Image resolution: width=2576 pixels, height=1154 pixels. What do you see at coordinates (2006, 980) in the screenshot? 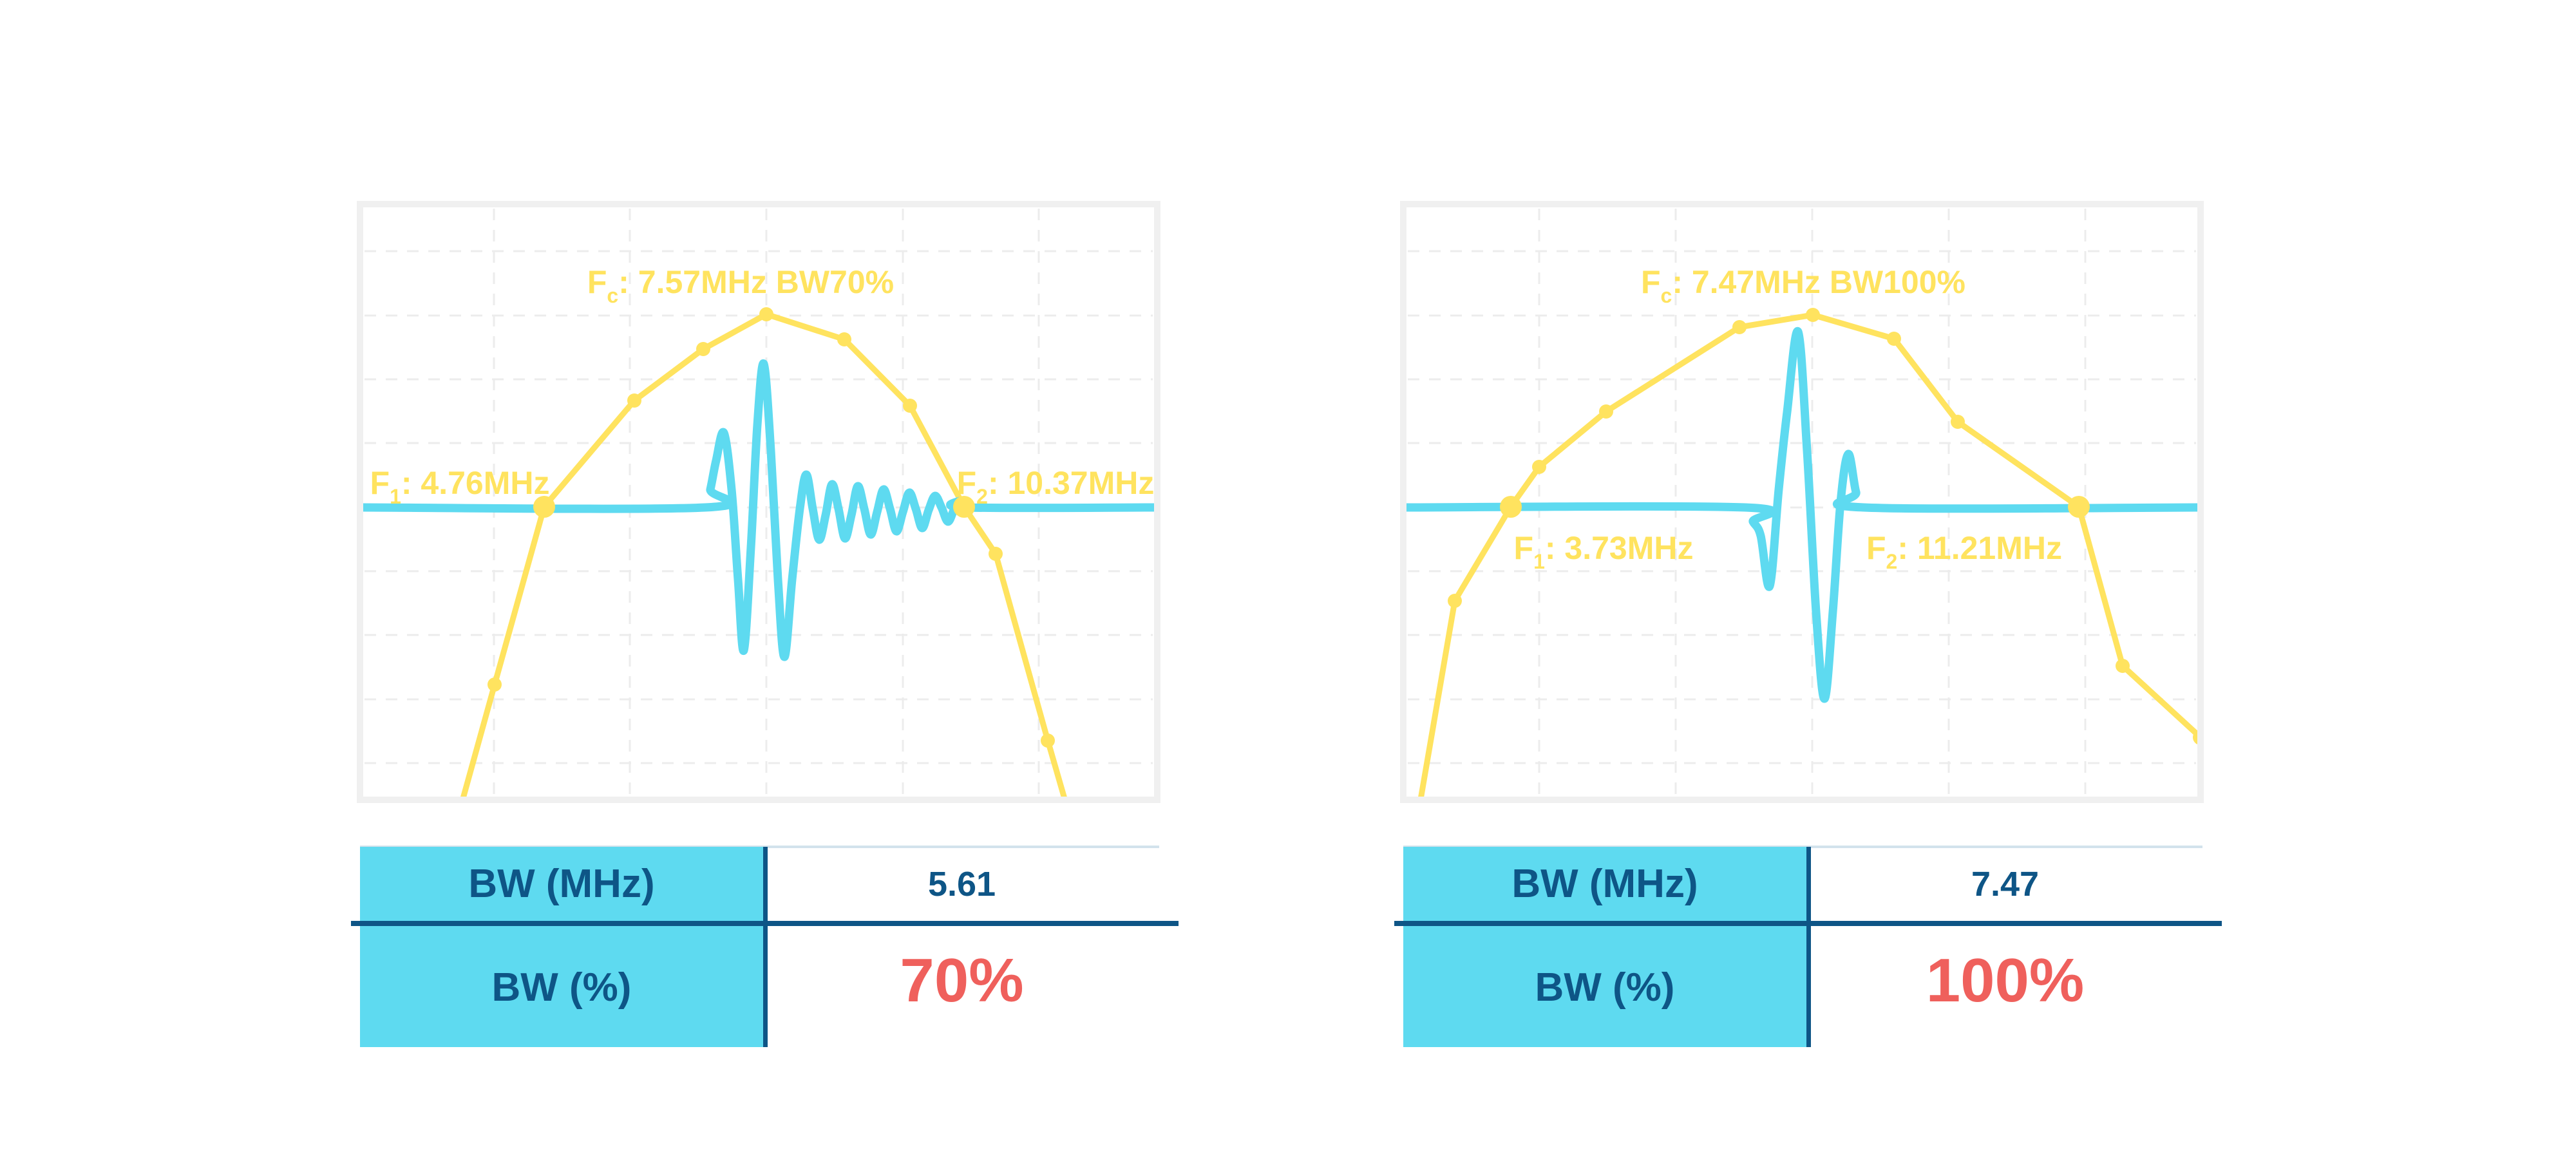
I see `bw-pct-value: 100%` at bounding box center [2006, 980].